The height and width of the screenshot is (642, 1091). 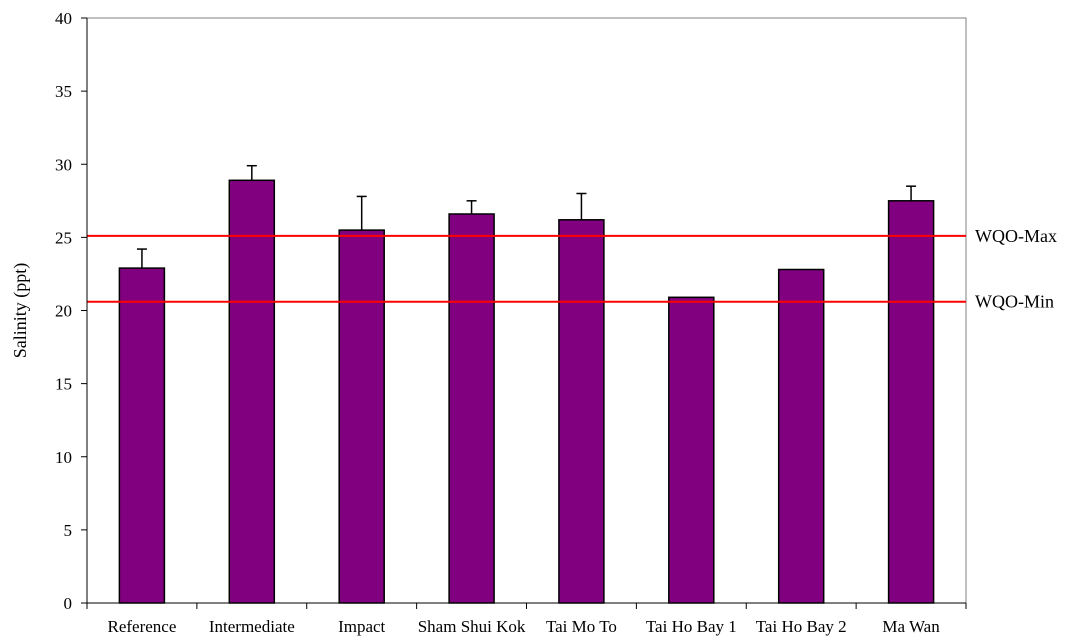 What do you see at coordinates (911, 626) in the screenshot?
I see `x-tick-label-7: Ma Wan` at bounding box center [911, 626].